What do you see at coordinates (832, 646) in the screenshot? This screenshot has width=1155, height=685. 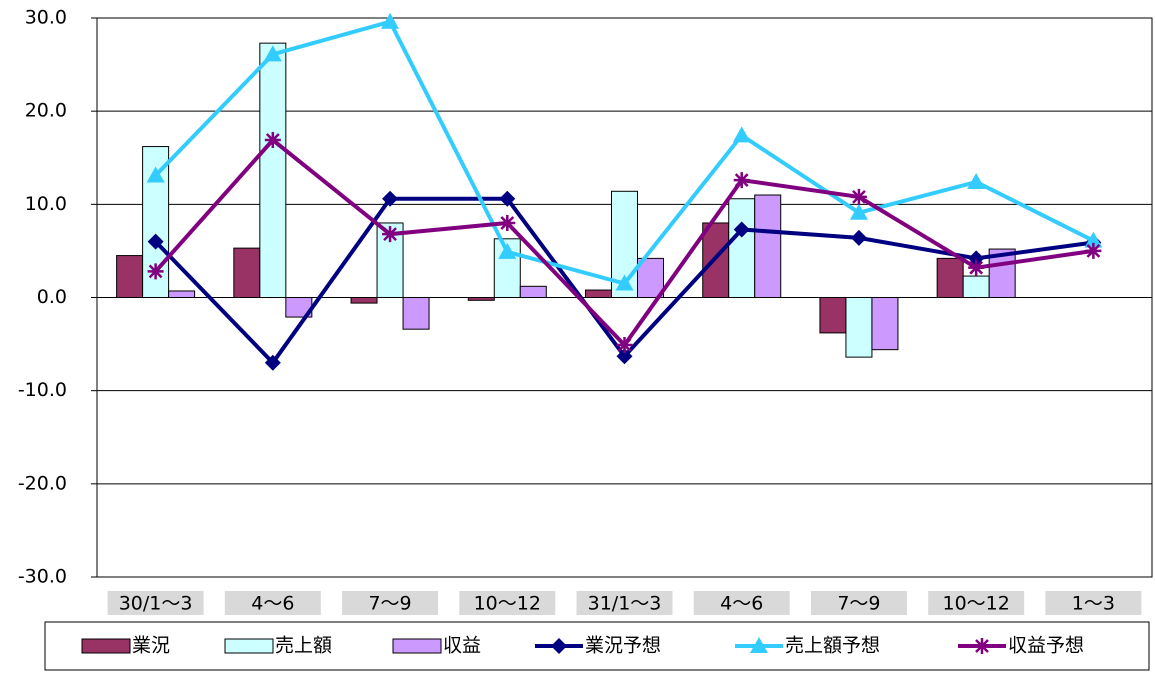 I see `legend-label: 売上額予想` at bounding box center [832, 646].